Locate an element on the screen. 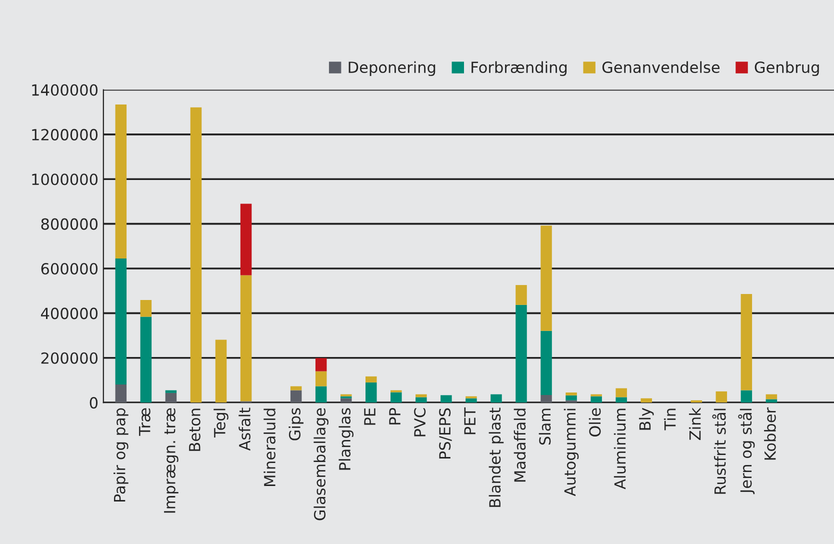  x-tick-label: Gips is located at coordinates (296, 424).